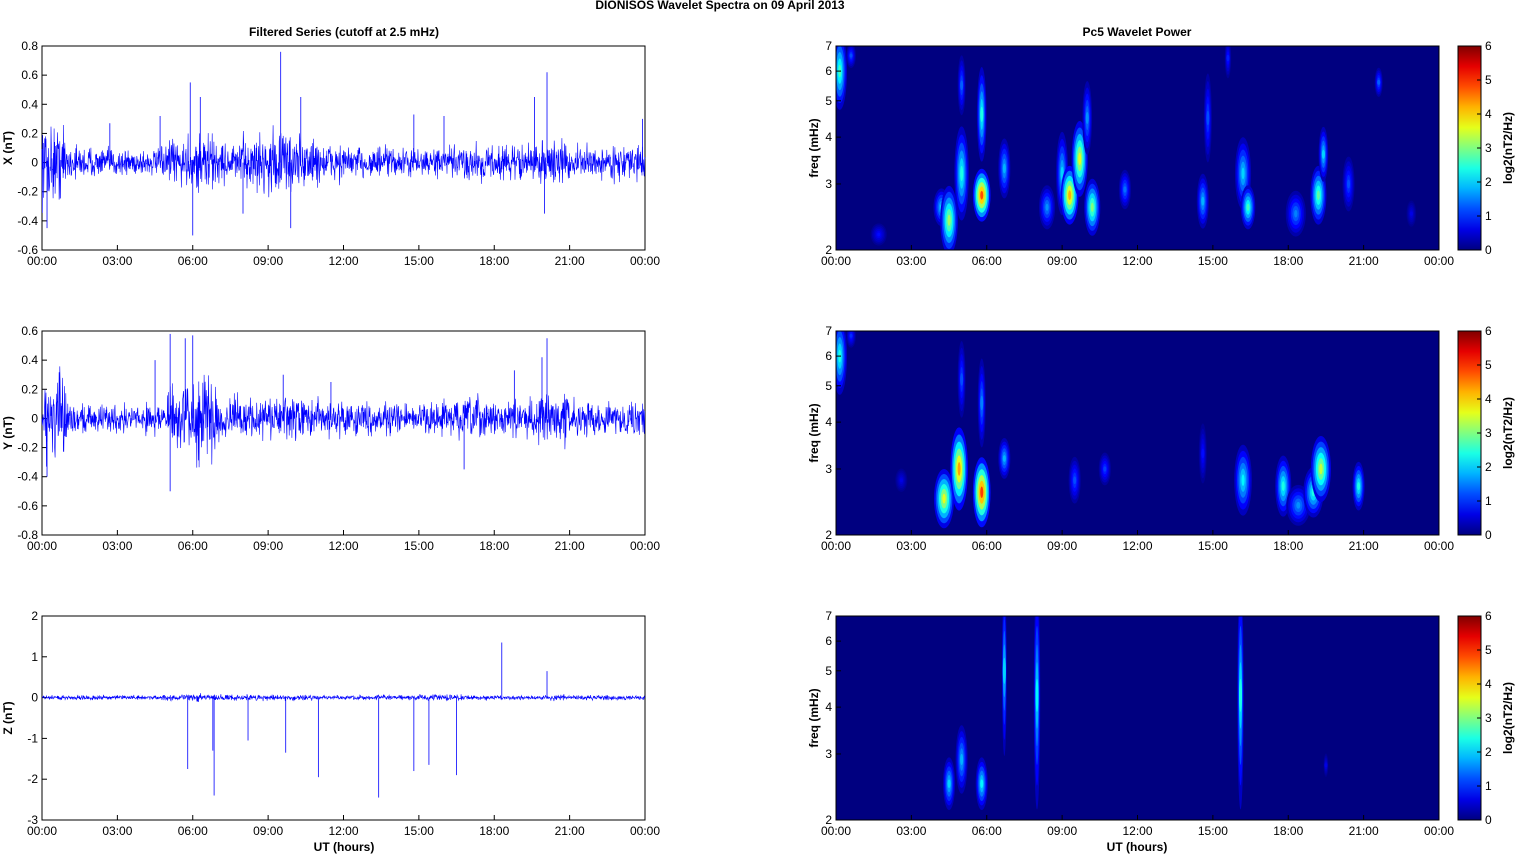 The width and height of the screenshot is (1521, 854). Describe the element at coordinates (32, 738) in the screenshot. I see `z-y-tick-label: -1` at that location.